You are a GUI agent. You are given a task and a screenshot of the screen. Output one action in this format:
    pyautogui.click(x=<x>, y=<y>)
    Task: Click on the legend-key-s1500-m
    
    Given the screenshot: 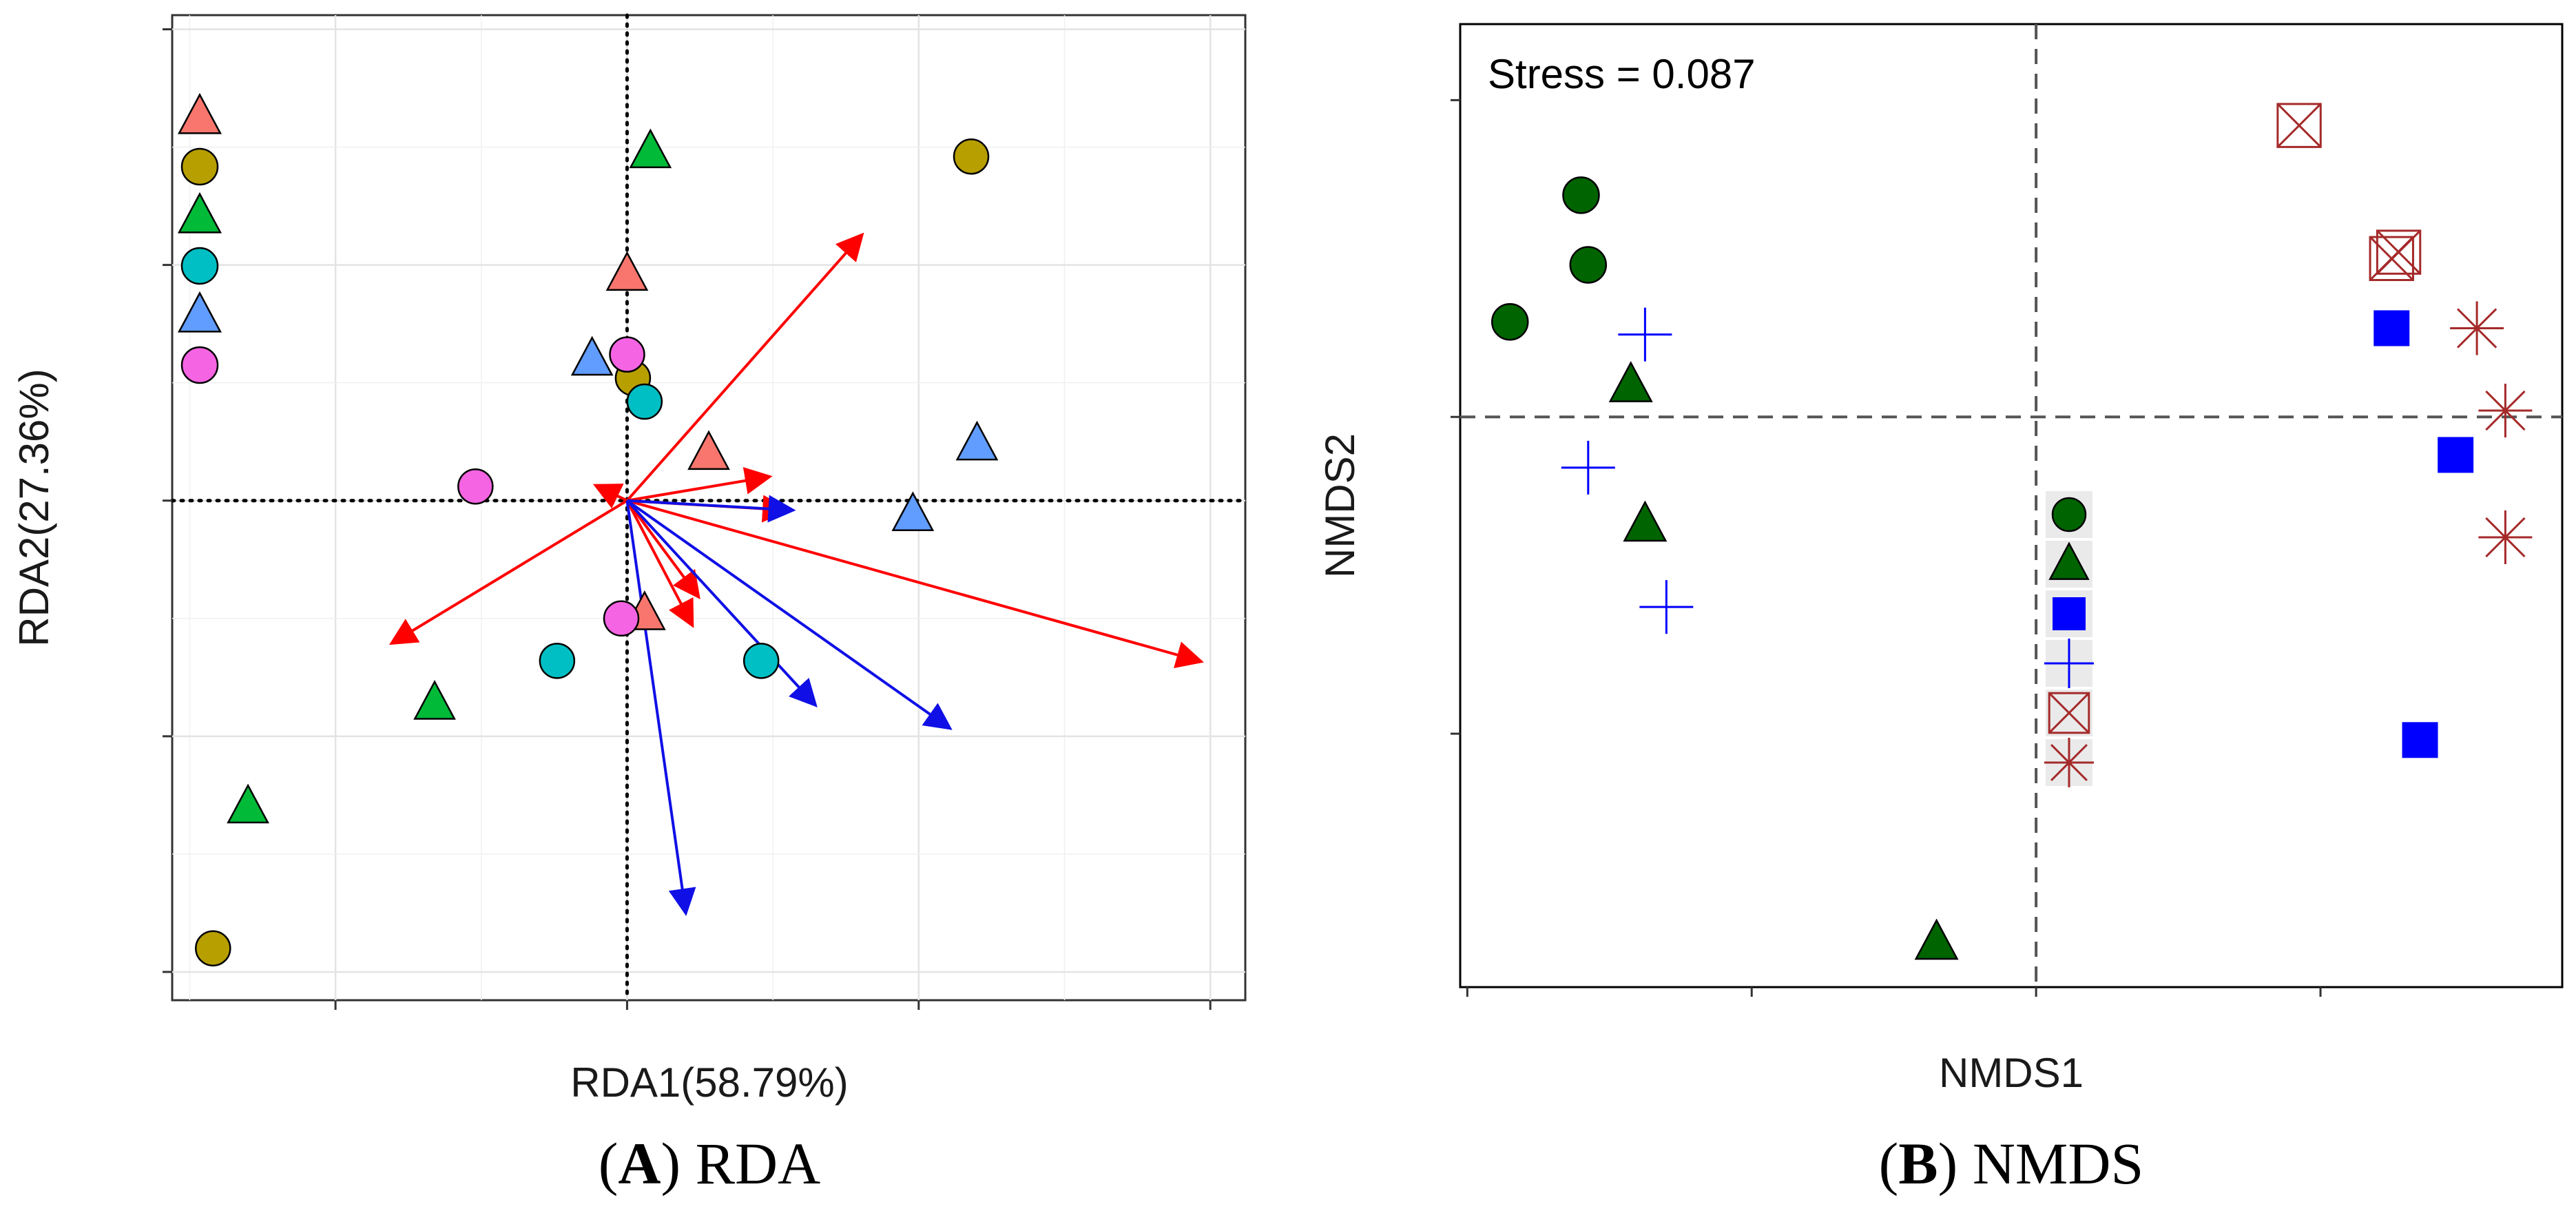 What is the action you would take?
    pyautogui.click(x=200, y=113)
    